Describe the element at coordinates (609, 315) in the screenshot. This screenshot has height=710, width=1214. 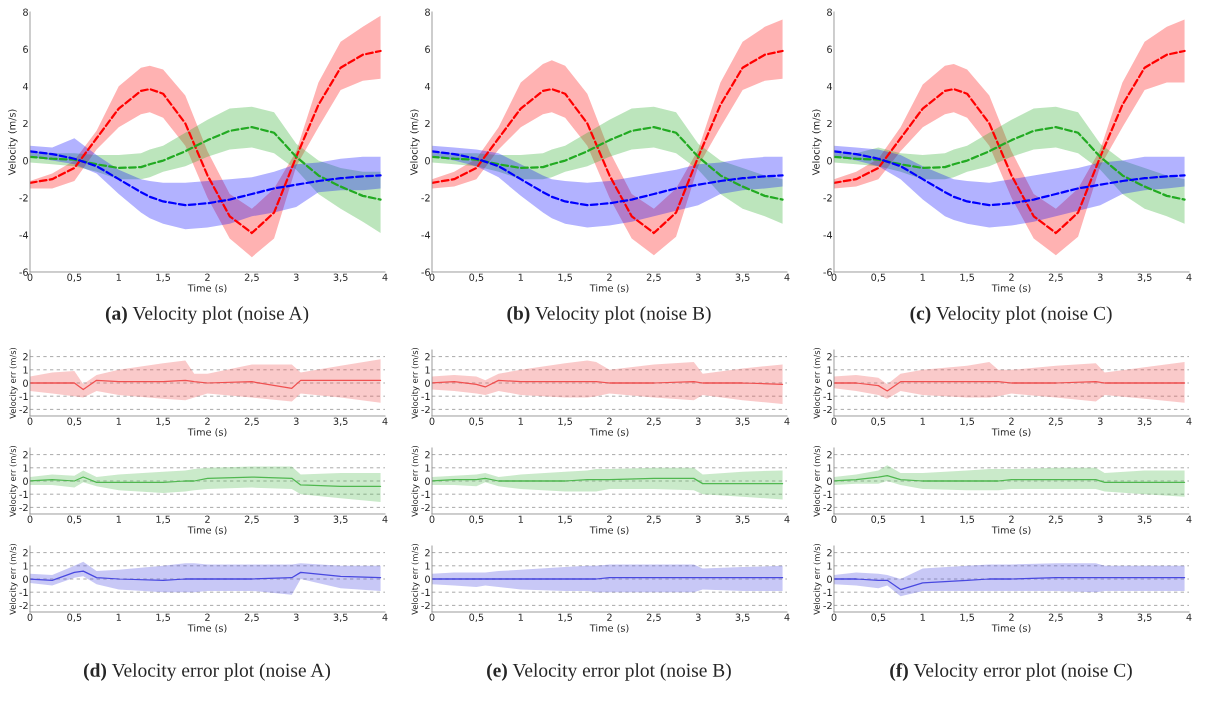
I see `text: (b) Velocity plot (noise B)` at that location.